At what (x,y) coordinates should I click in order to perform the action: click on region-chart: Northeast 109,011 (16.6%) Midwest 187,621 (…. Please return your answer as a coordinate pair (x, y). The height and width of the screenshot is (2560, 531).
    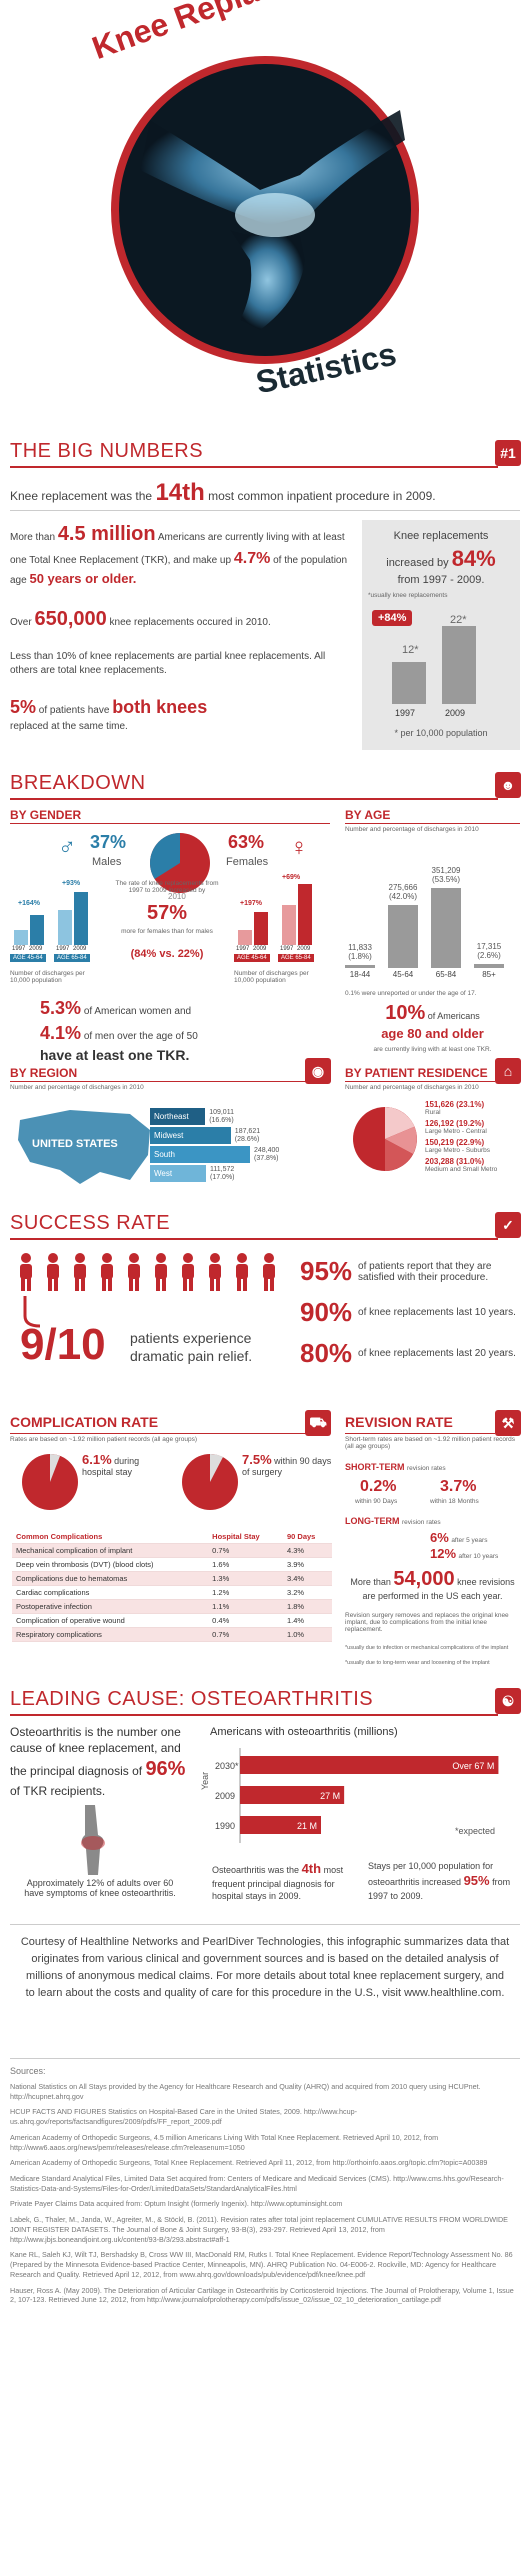
    Looking at the image, I should click on (240, 1148).